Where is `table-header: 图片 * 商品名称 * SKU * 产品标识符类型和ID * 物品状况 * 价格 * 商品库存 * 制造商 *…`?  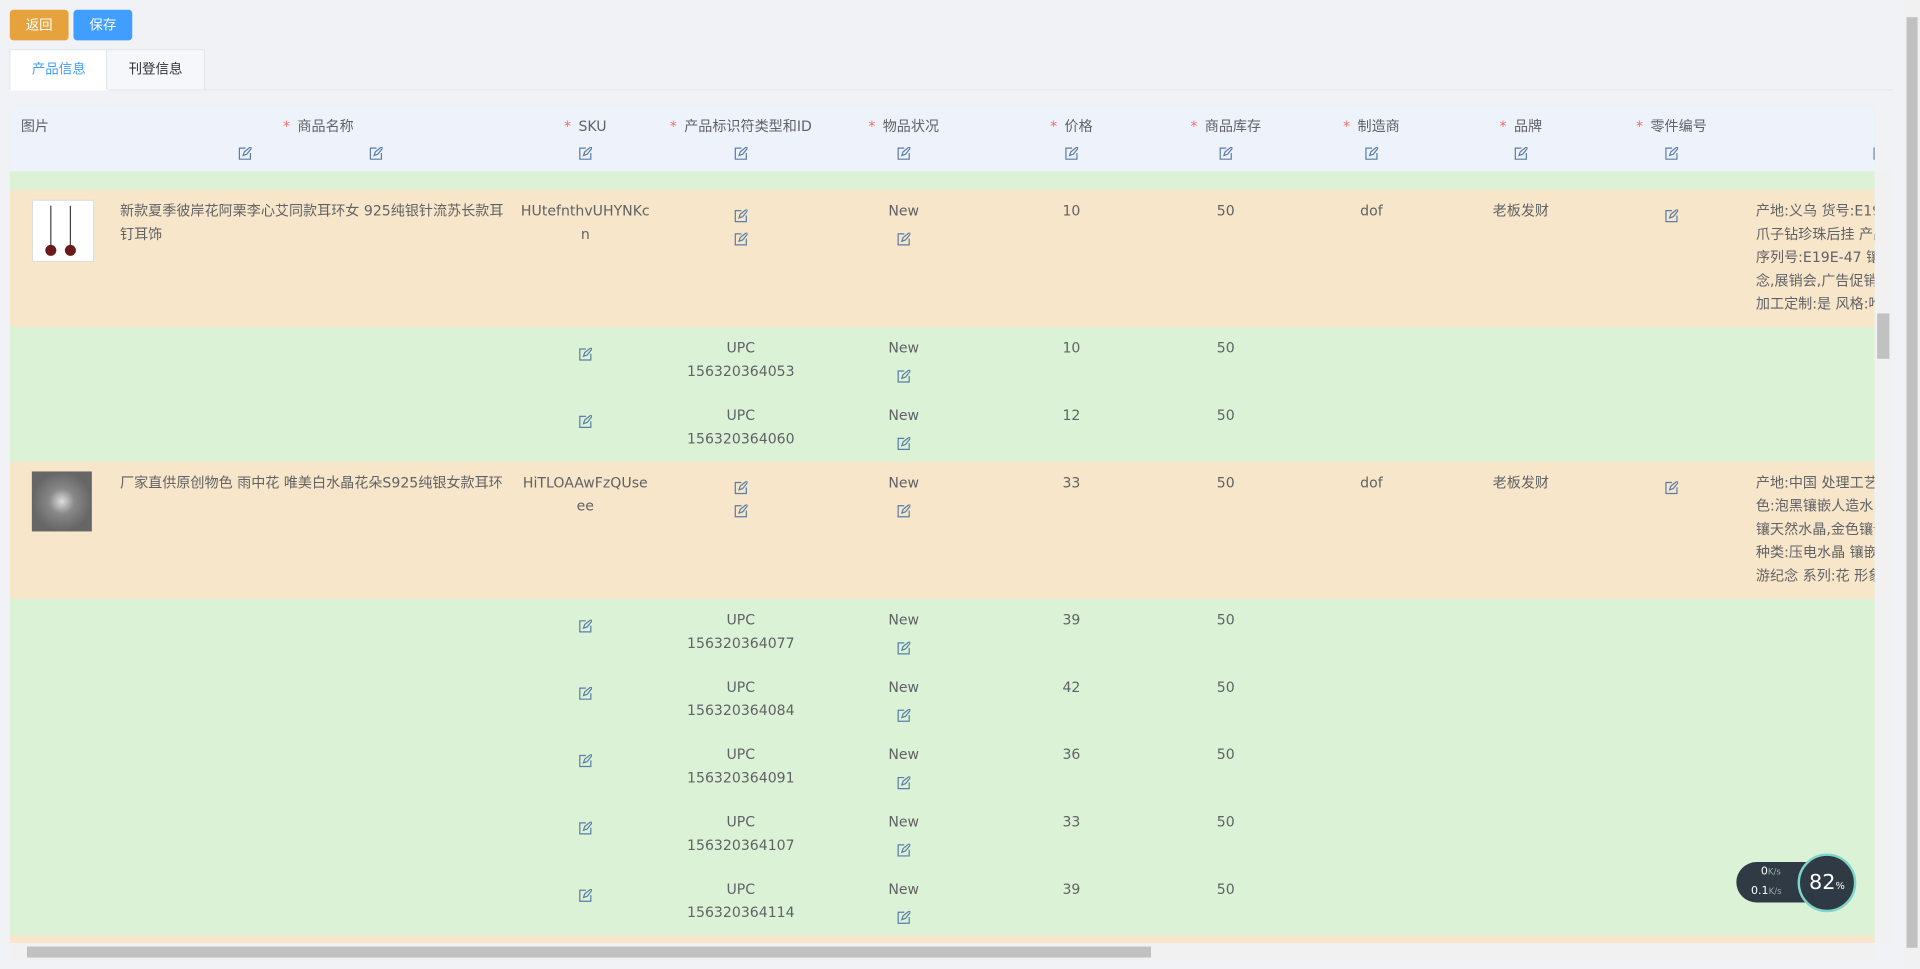
table-header: 图片 * 商品名称 * SKU * 产品标识符类型和ID * 物品状况 * 价格 * 商品库存 * 制造商 *… is located at coordinates (942, 138).